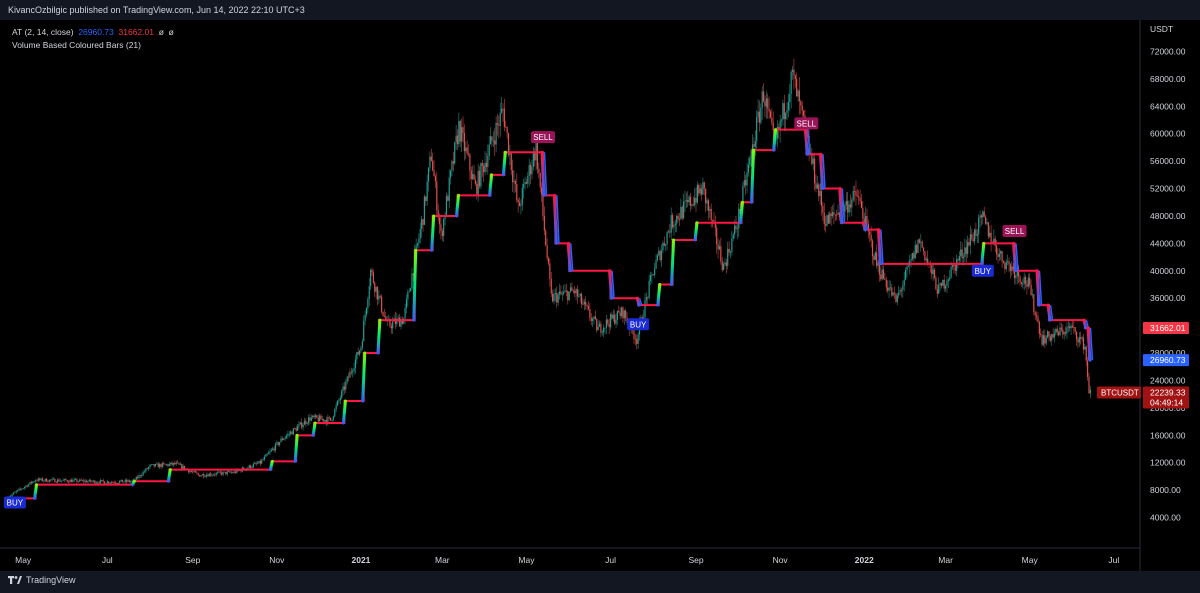  I want to click on indicator-name: AT (2, 14, close), so click(43, 32).